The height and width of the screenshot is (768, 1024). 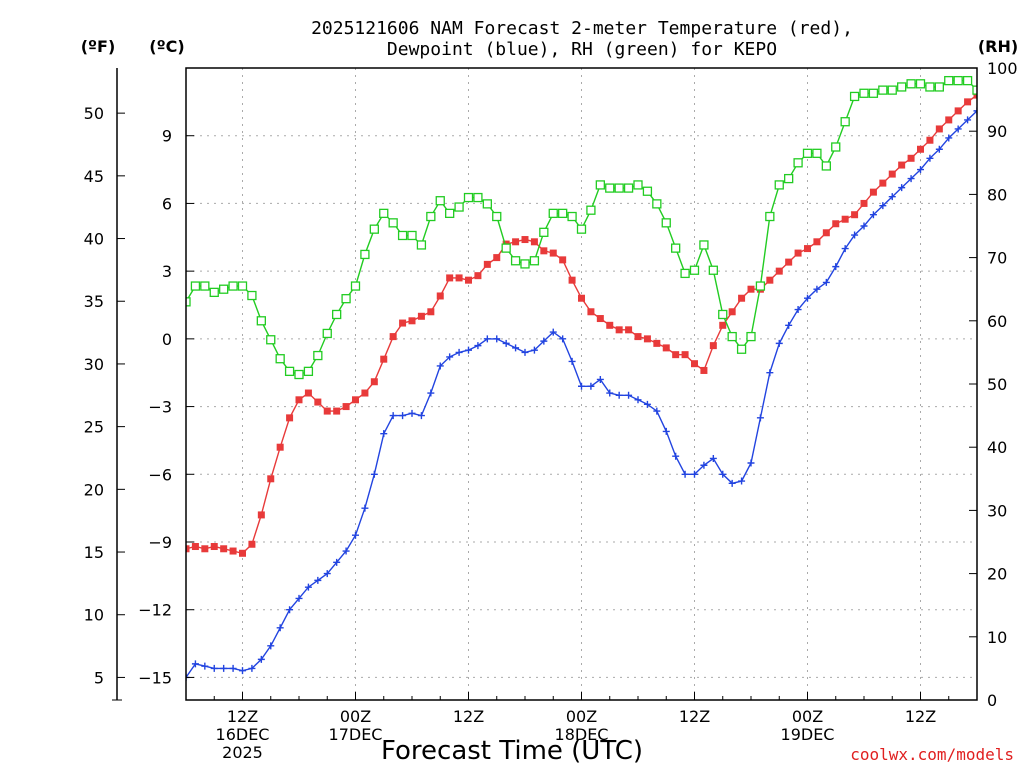 I want to click on x-tick-label: 00Z, so click(x=807, y=716).